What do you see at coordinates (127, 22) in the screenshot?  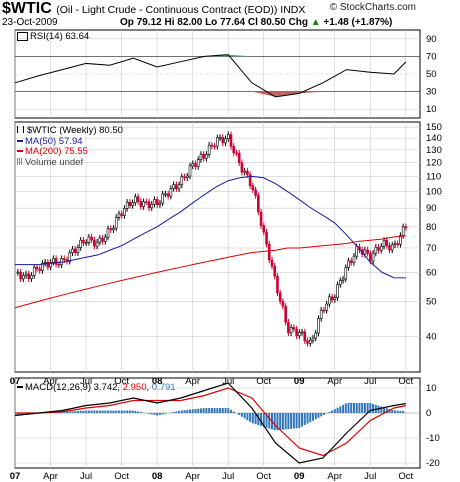 I see `open-label: Op` at bounding box center [127, 22].